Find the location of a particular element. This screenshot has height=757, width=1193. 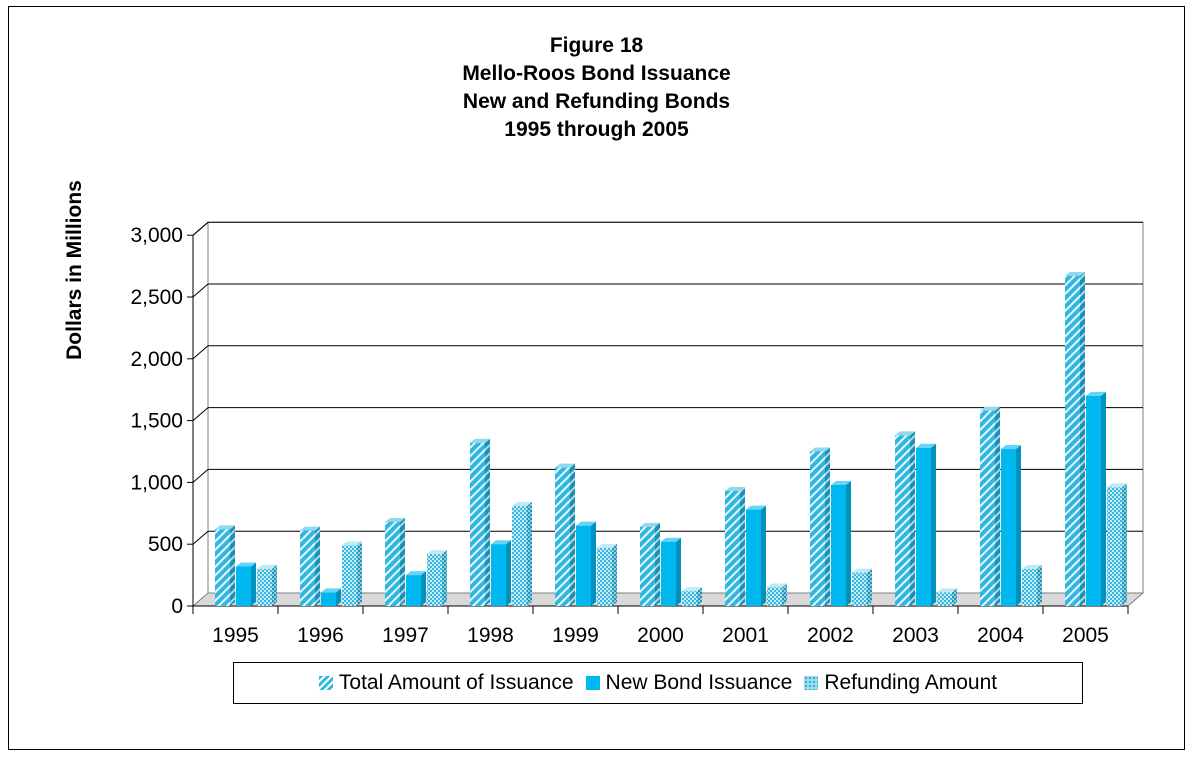

legend-item-new: New Bond Issuance is located at coordinates (689, 683).